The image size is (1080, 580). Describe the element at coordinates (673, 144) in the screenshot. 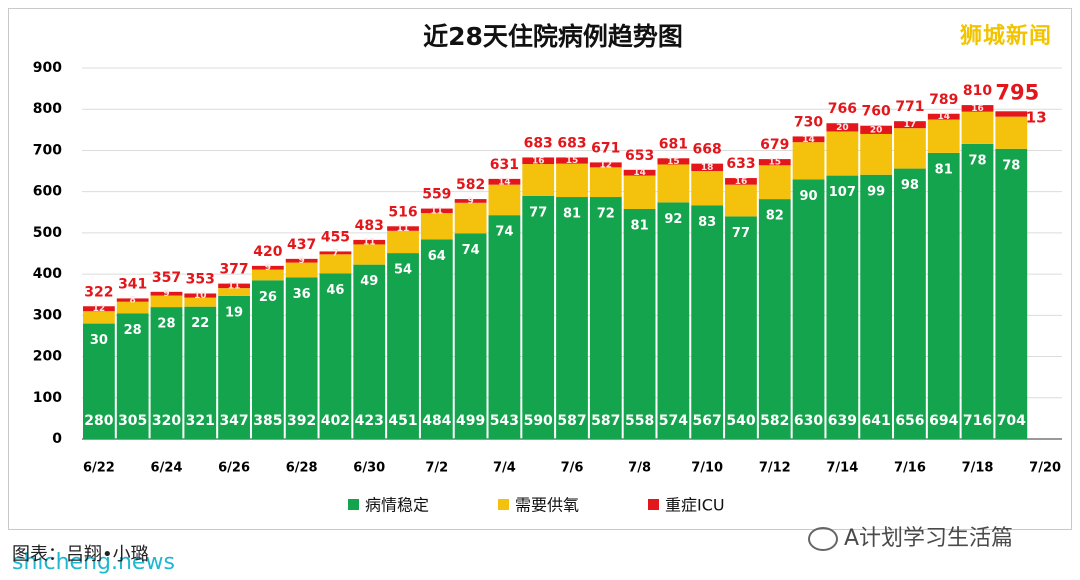

I see `data-label-total: 681` at that location.